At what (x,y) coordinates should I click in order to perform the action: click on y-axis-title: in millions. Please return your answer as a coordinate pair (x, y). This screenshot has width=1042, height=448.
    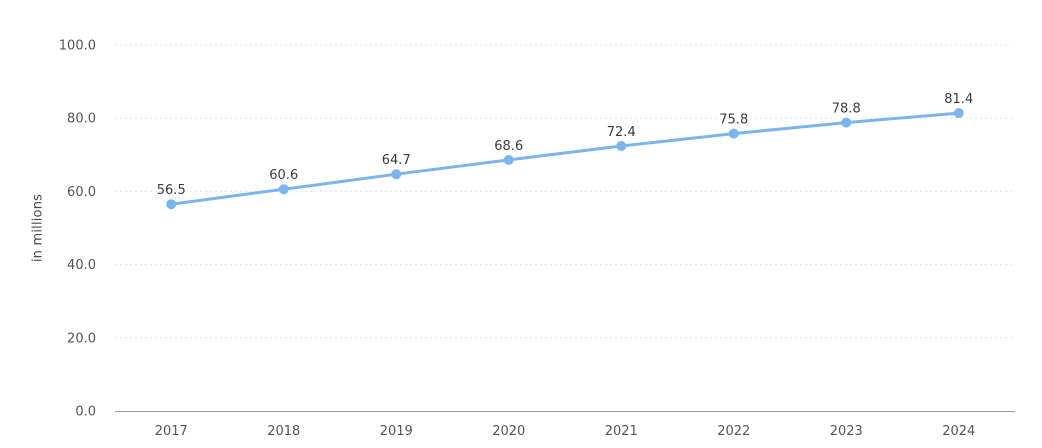
    Looking at the image, I should click on (38, 228).